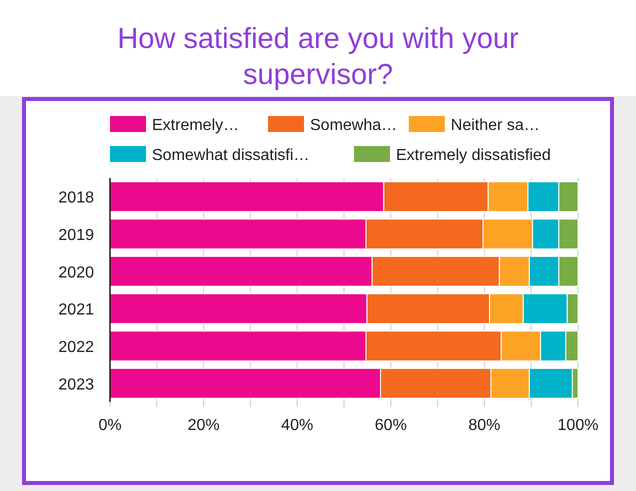 The image size is (636, 491). What do you see at coordinates (297, 425) in the screenshot?
I see `x-tick-label: 40%` at bounding box center [297, 425].